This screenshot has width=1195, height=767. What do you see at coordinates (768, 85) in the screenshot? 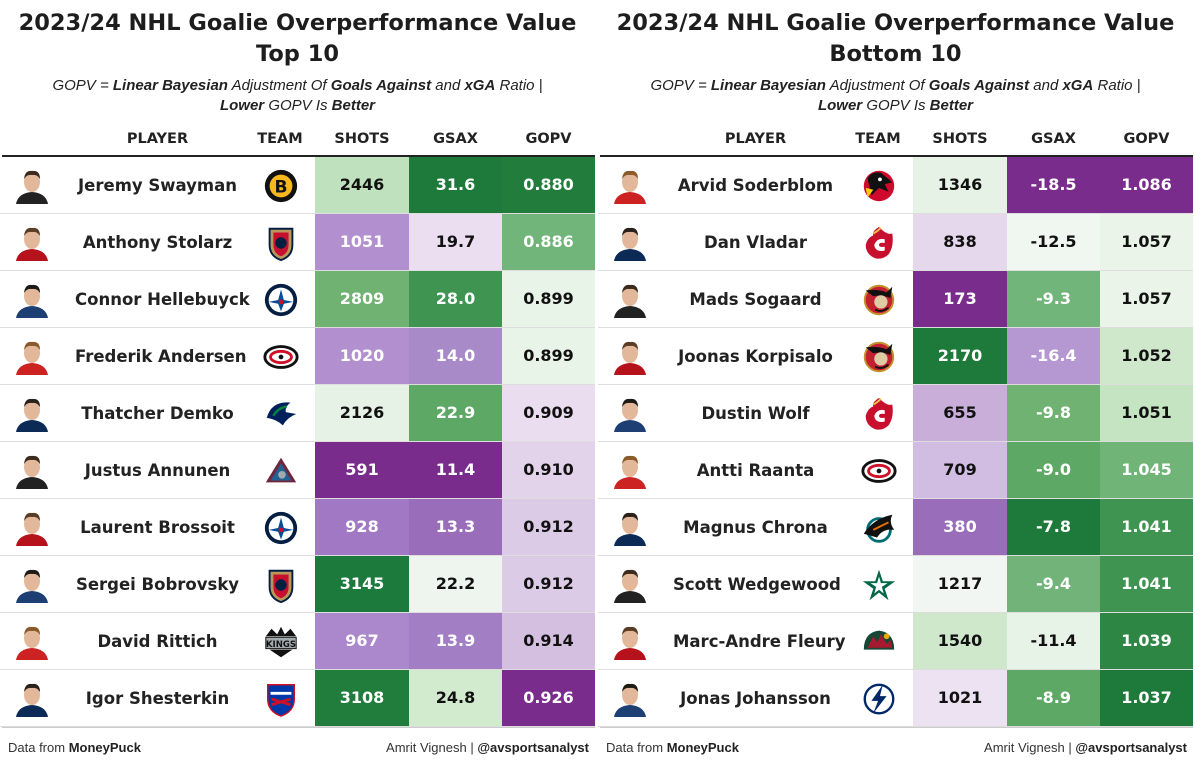
I see `subtitle-fragment: Linear Bayesian` at bounding box center [768, 85].